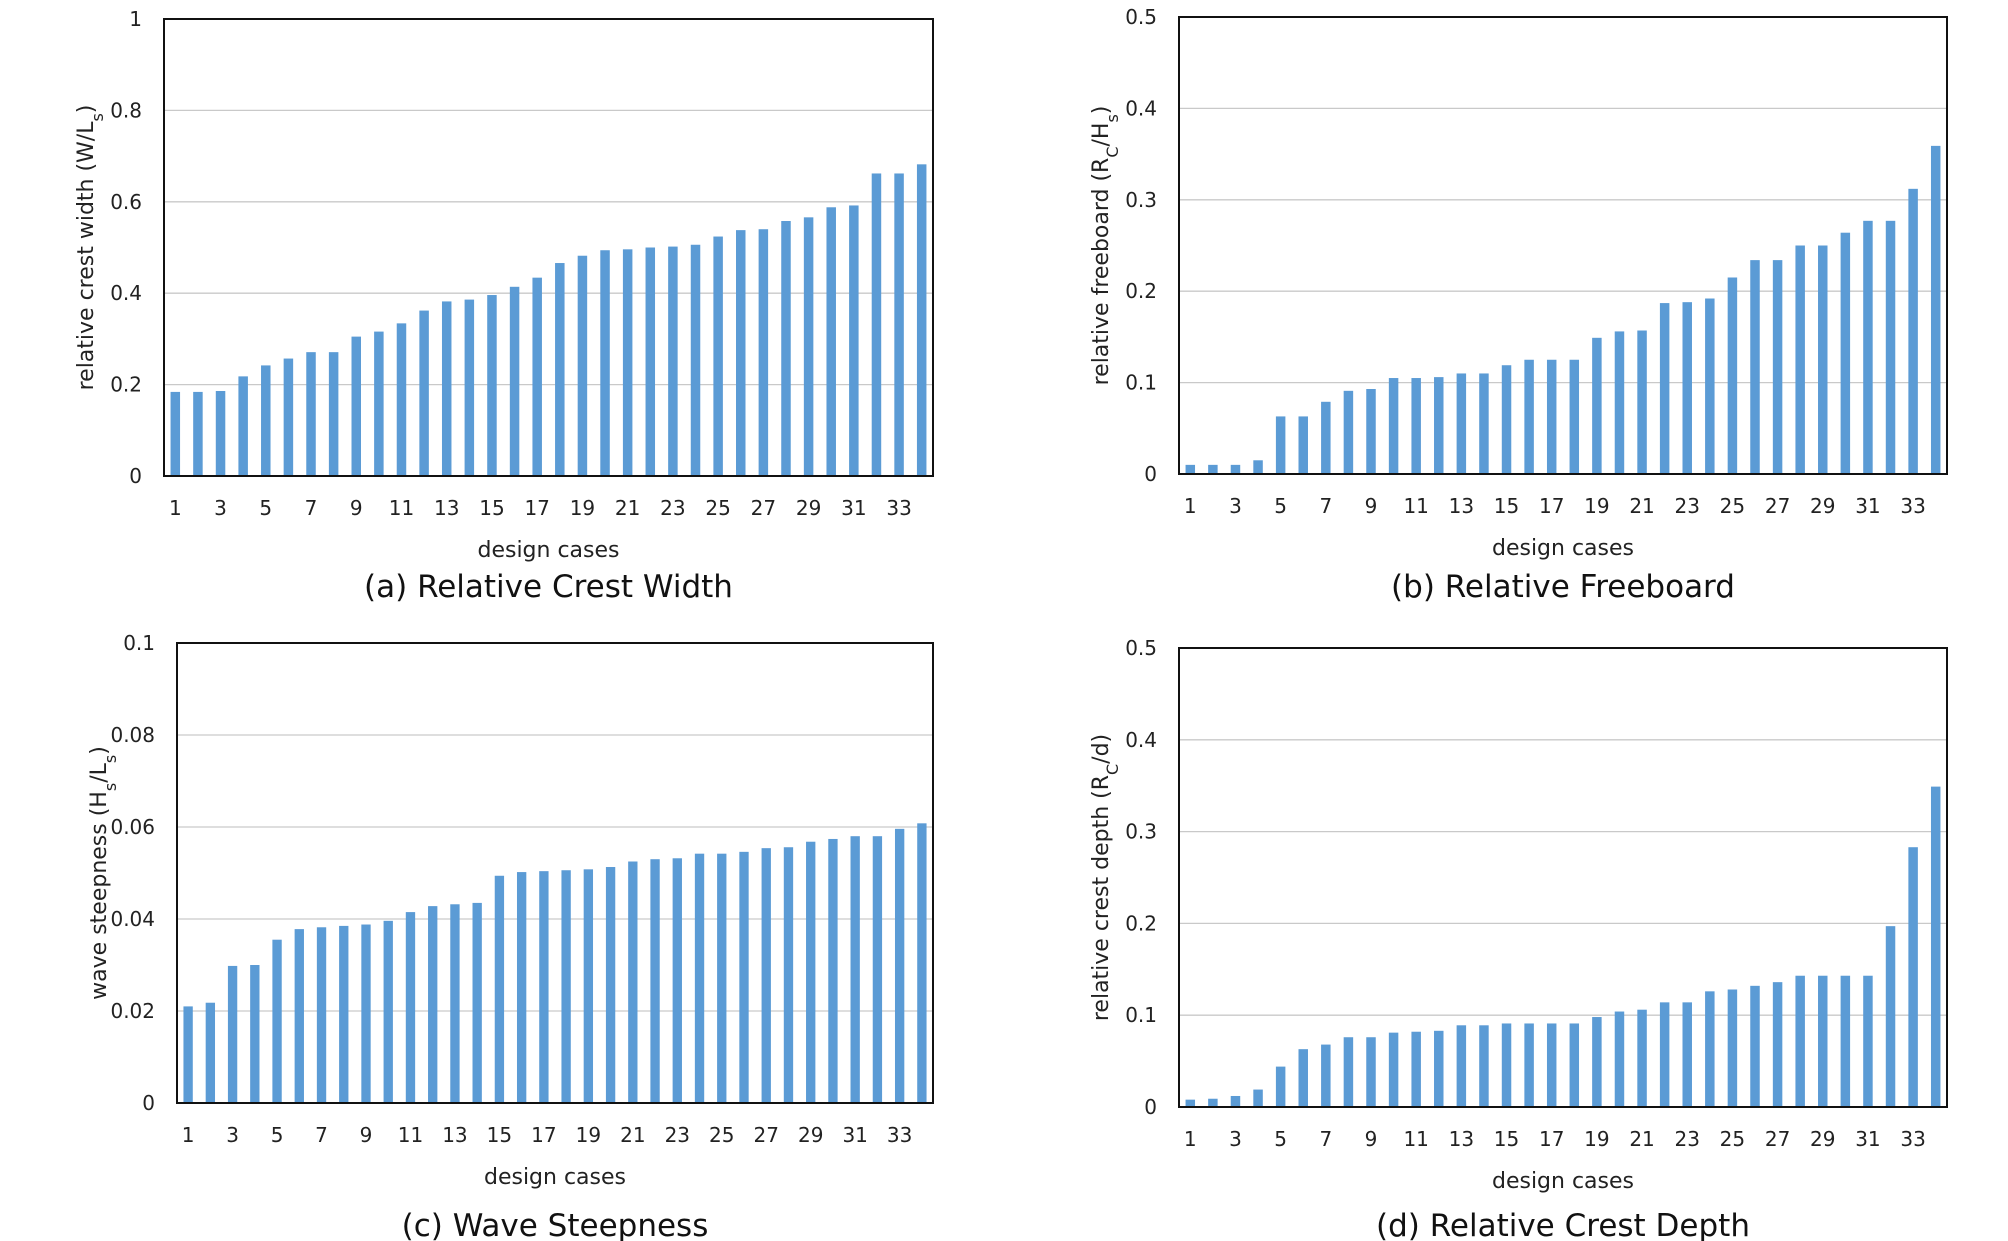 The height and width of the screenshot is (1241, 2008). Describe the element at coordinates (555, 1224) in the screenshot. I see `panel-caption: (c) Wave Steepness` at that location.